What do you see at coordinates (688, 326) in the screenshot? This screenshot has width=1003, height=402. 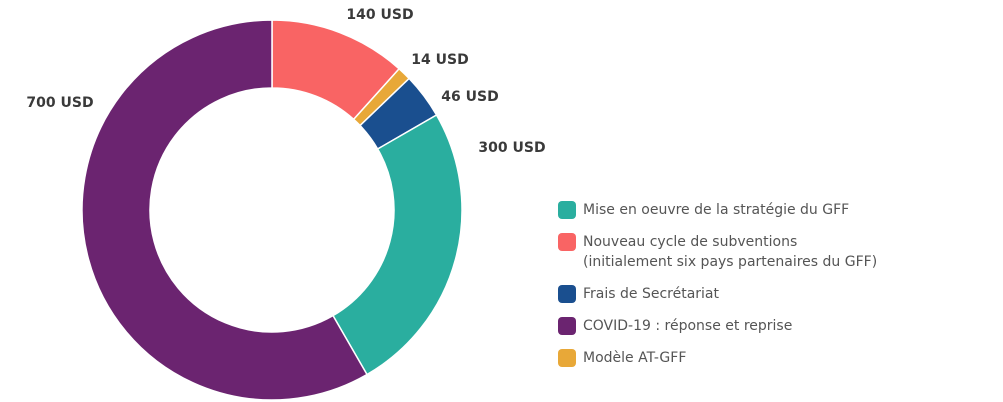 I see `legend-label: COVID-19 : réponse et reprise` at bounding box center [688, 326].